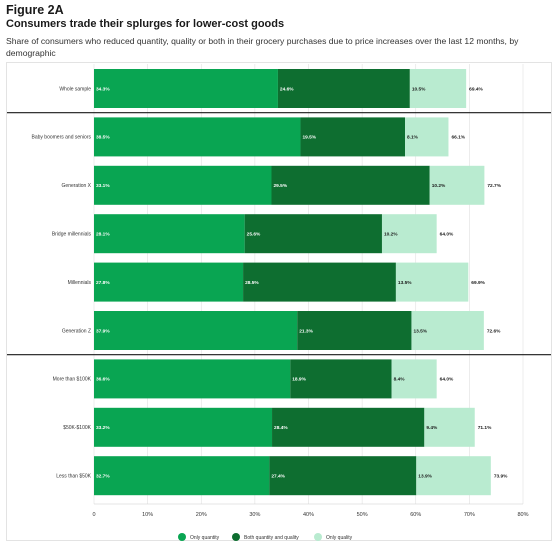  Describe the element at coordinates (339, 538) in the screenshot. I see `legend-label: Only quality` at that location.